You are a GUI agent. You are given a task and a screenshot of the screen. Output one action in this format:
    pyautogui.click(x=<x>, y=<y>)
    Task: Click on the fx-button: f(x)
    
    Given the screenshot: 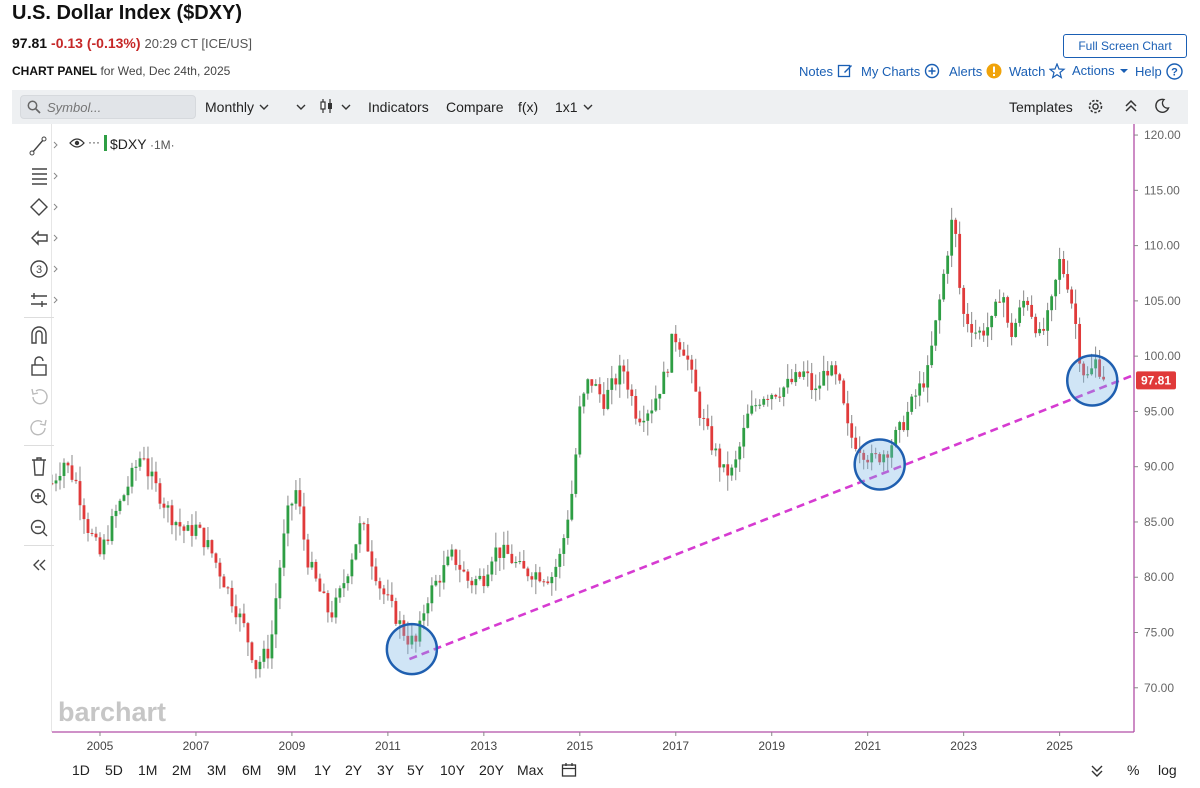 What is the action you would take?
    pyautogui.click(x=528, y=107)
    